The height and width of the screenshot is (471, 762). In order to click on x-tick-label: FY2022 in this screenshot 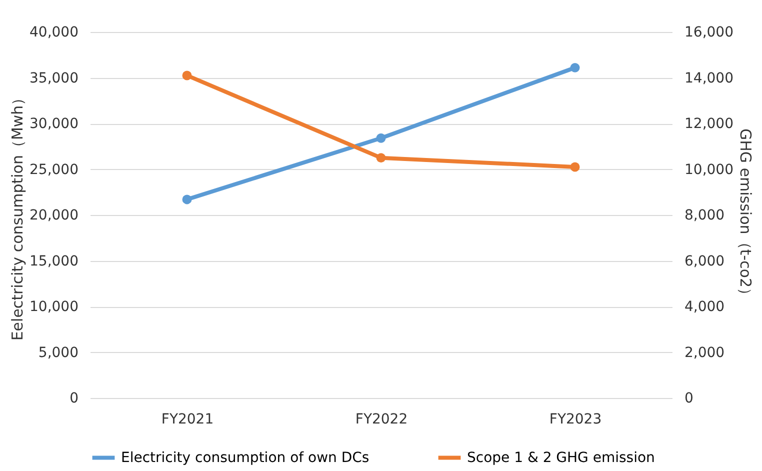, I will do `click(381, 420)`.